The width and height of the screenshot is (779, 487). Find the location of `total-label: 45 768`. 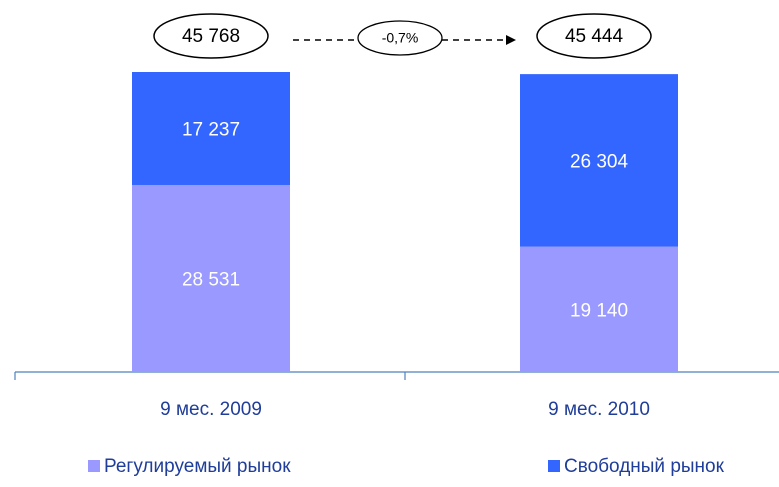

total-label: 45 768 is located at coordinates (211, 36).